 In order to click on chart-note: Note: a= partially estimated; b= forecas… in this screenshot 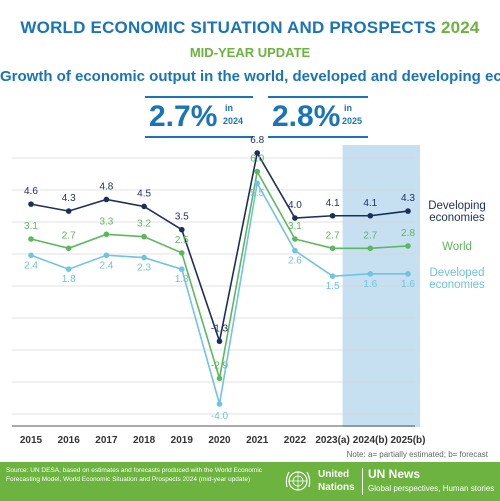, I will do `click(418, 454)`.